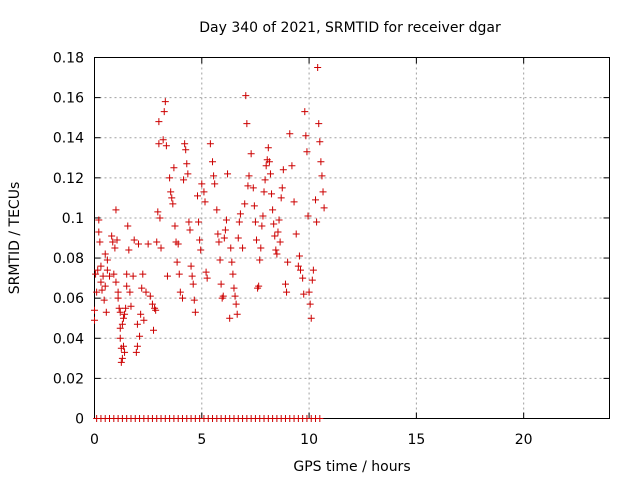 The height and width of the screenshot is (480, 640). What do you see at coordinates (79, 420) in the screenshot?
I see `y-tick-label: 0` at bounding box center [79, 420].